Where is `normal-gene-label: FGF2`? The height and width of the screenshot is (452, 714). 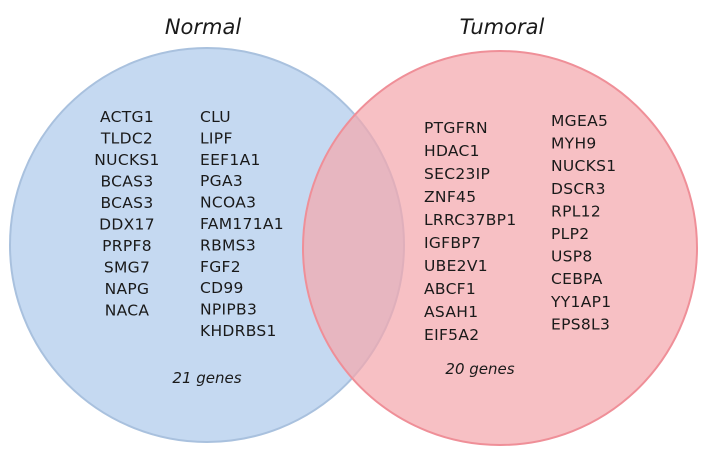 normal-gene-label: FGF2 is located at coordinates (220, 267).